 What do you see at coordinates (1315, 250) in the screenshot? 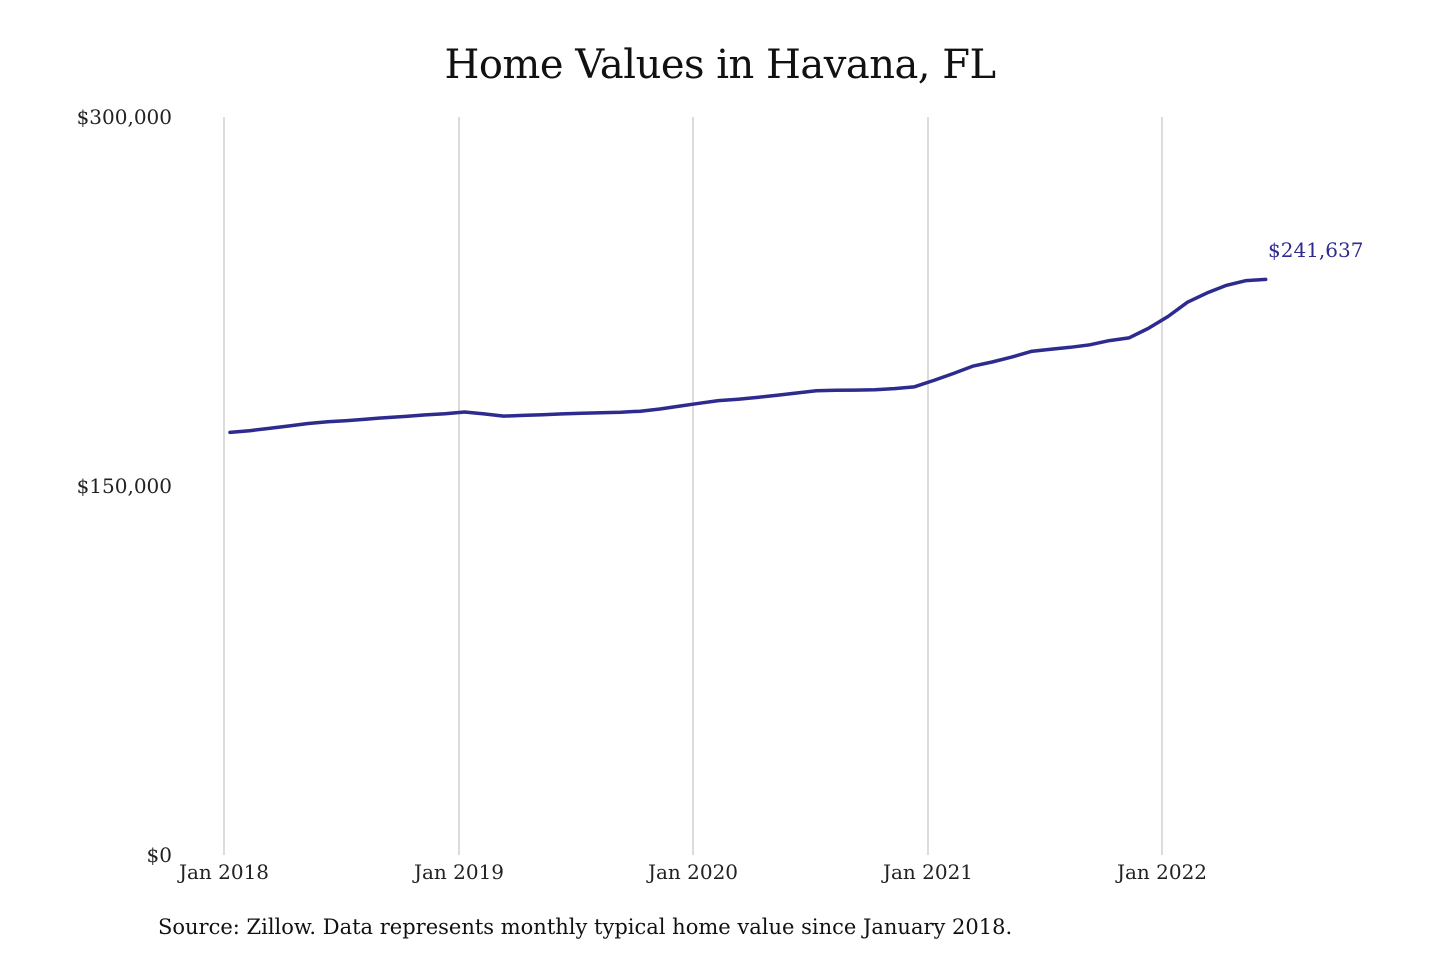
I see `end-value-label: $241,637` at bounding box center [1315, 250].